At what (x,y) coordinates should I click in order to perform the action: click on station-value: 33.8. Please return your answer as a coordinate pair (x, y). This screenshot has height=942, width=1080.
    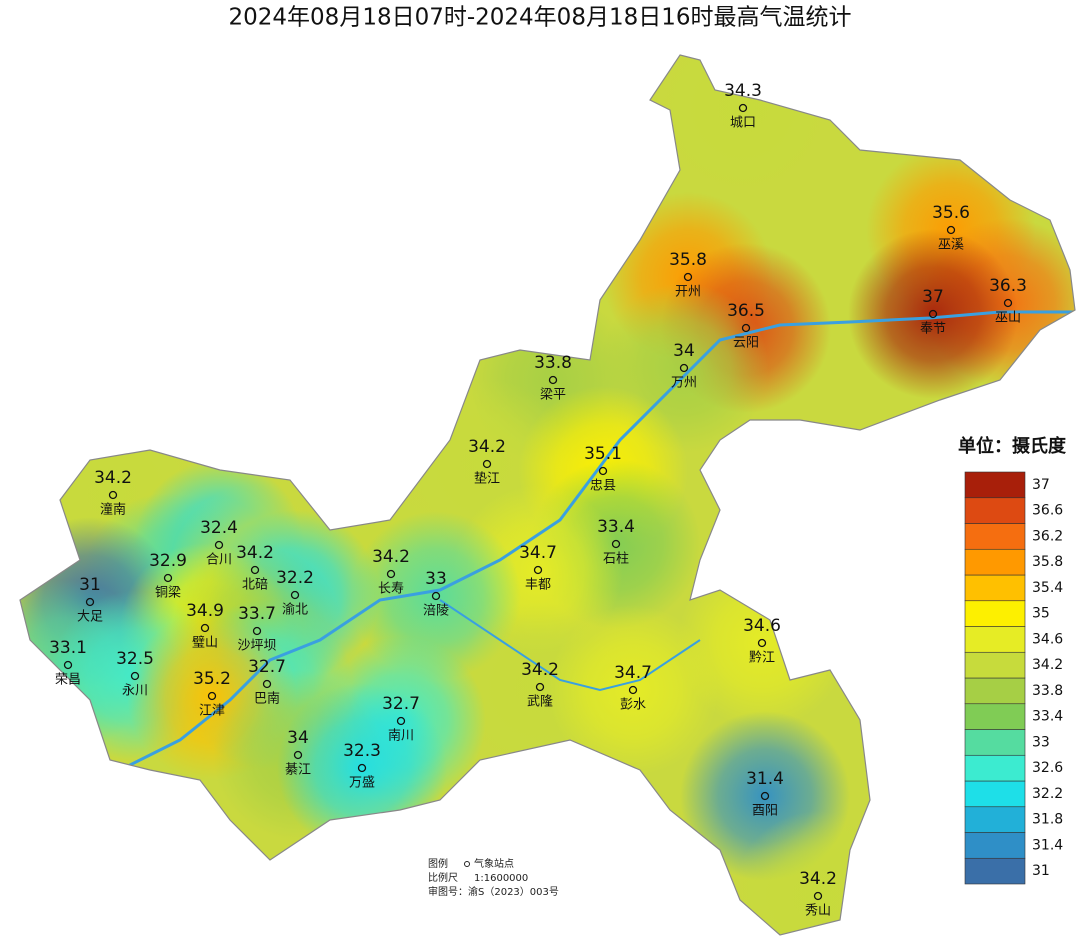
    Looking at the image, I should click on (553, 363).